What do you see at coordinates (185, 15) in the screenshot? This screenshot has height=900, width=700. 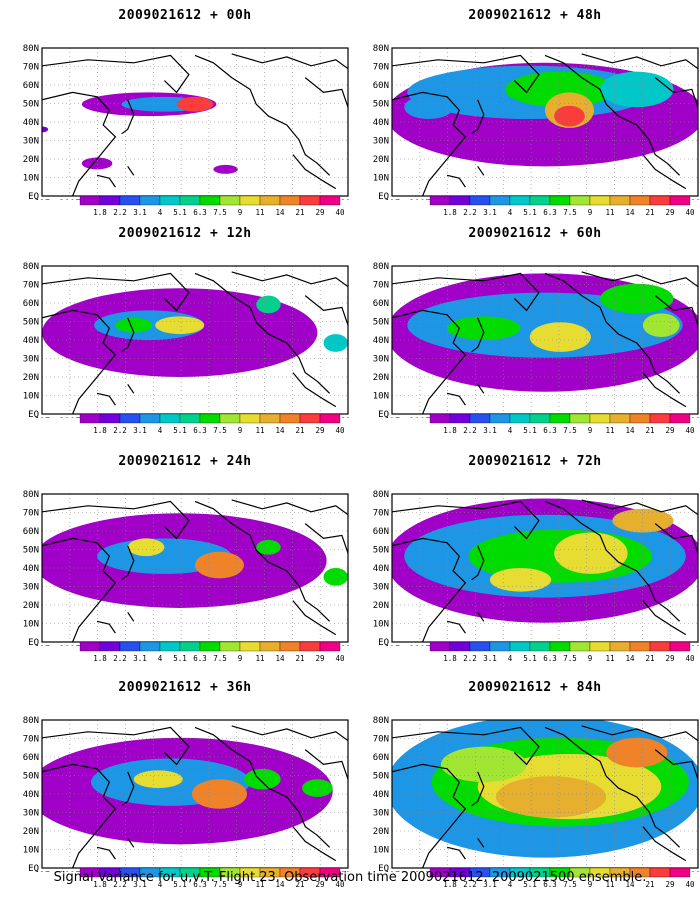 I see `panel-title: 2009021612 + 00h` at bounding box center [185, 15].